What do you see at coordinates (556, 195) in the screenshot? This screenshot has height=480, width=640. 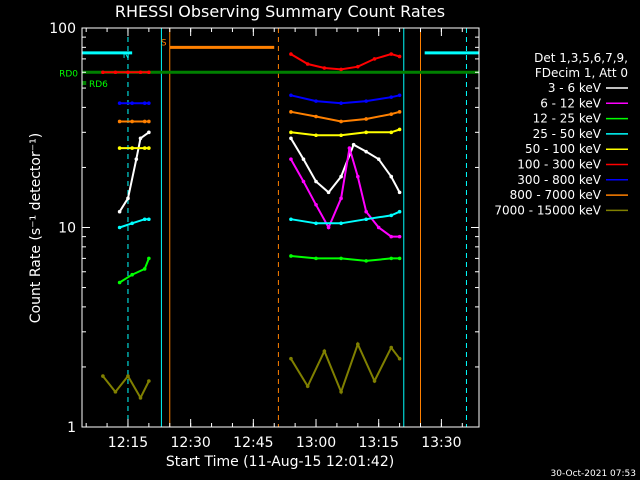 I see `legend-entry-label: 800 - 7000 keV` at bounding box center [556, 195].